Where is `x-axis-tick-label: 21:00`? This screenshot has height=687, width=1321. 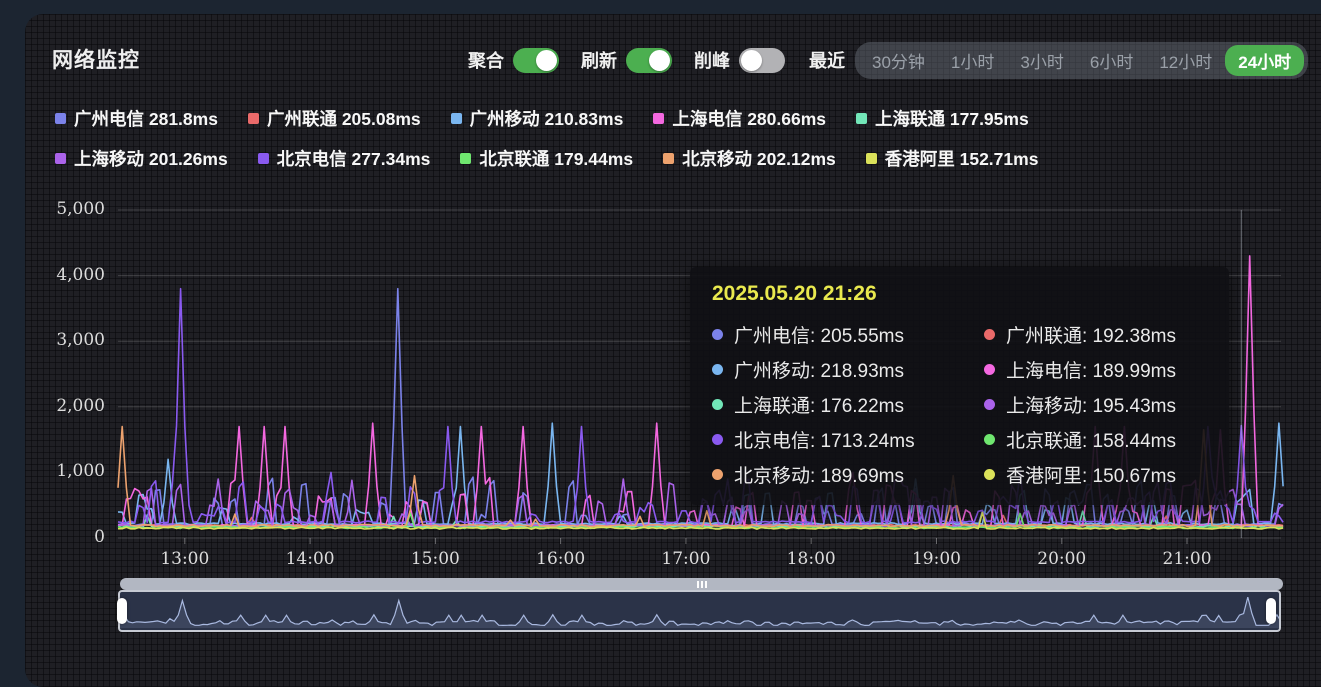 x-axis-tick-label: 21:00 is located at coordinates (1187, 559).